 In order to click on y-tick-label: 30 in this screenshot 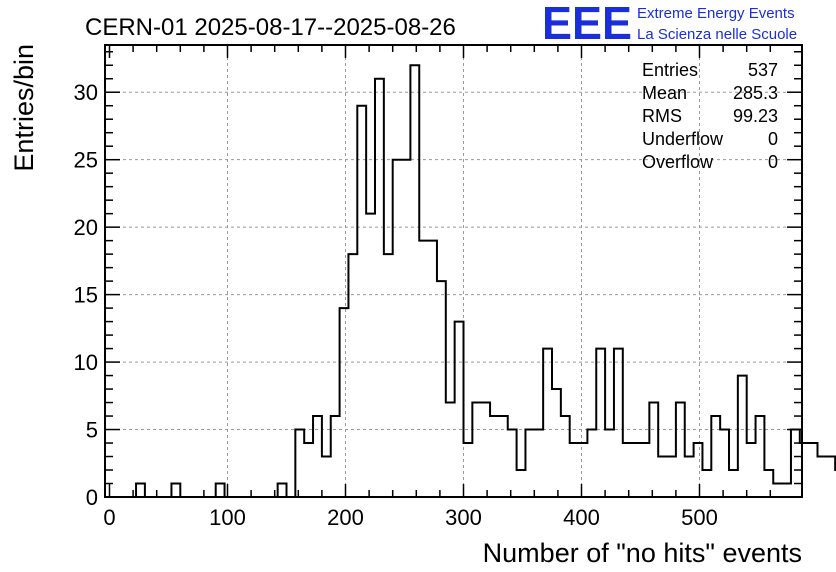, I will do `click(86, 92)`.